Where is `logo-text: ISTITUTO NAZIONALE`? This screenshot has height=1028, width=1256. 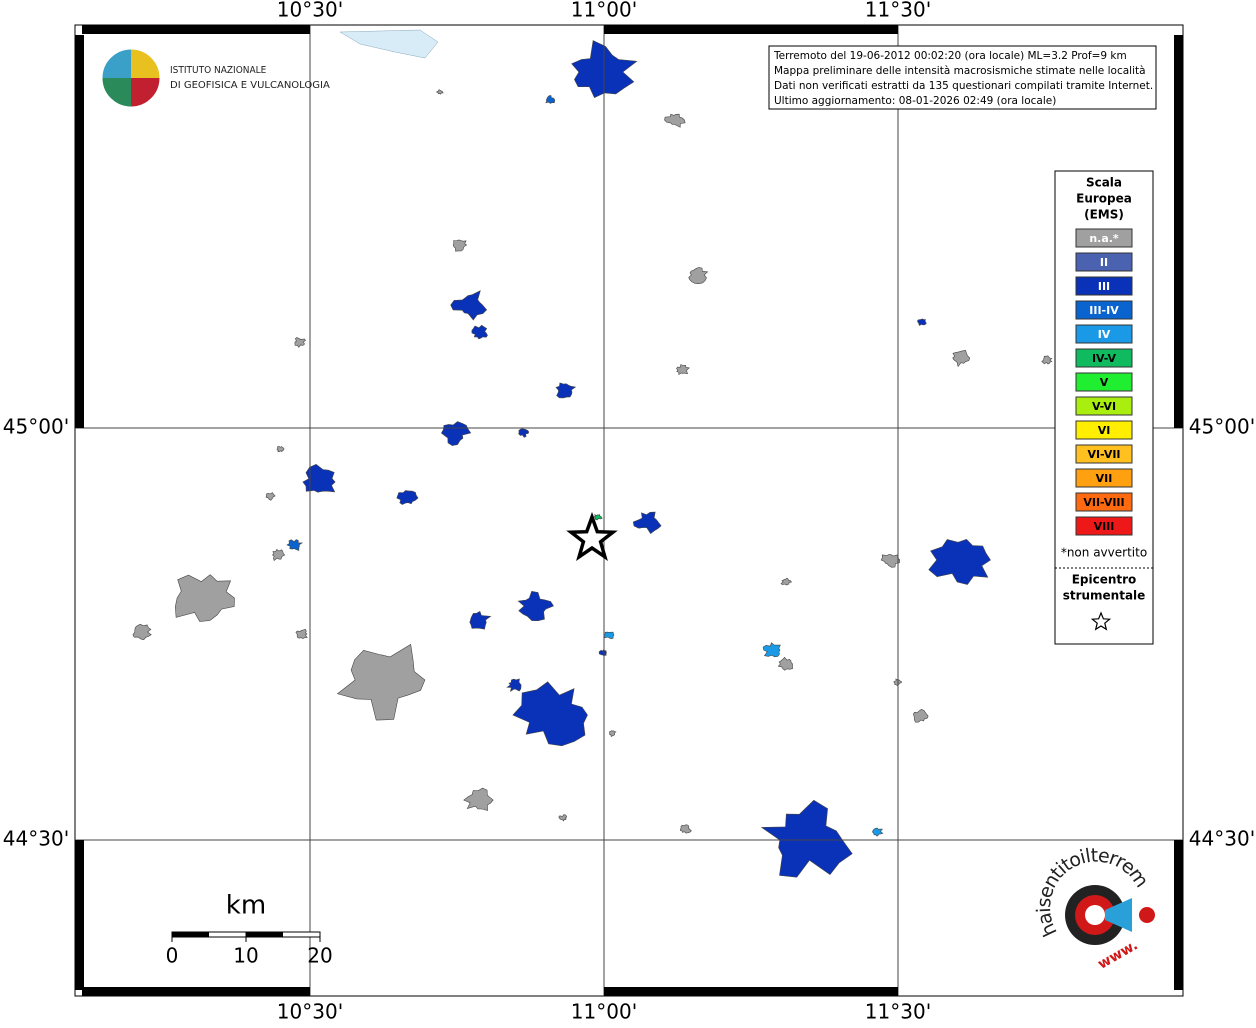 logo-text: ISTITUTO NAZIONALE is located at coordinates (218, 70).